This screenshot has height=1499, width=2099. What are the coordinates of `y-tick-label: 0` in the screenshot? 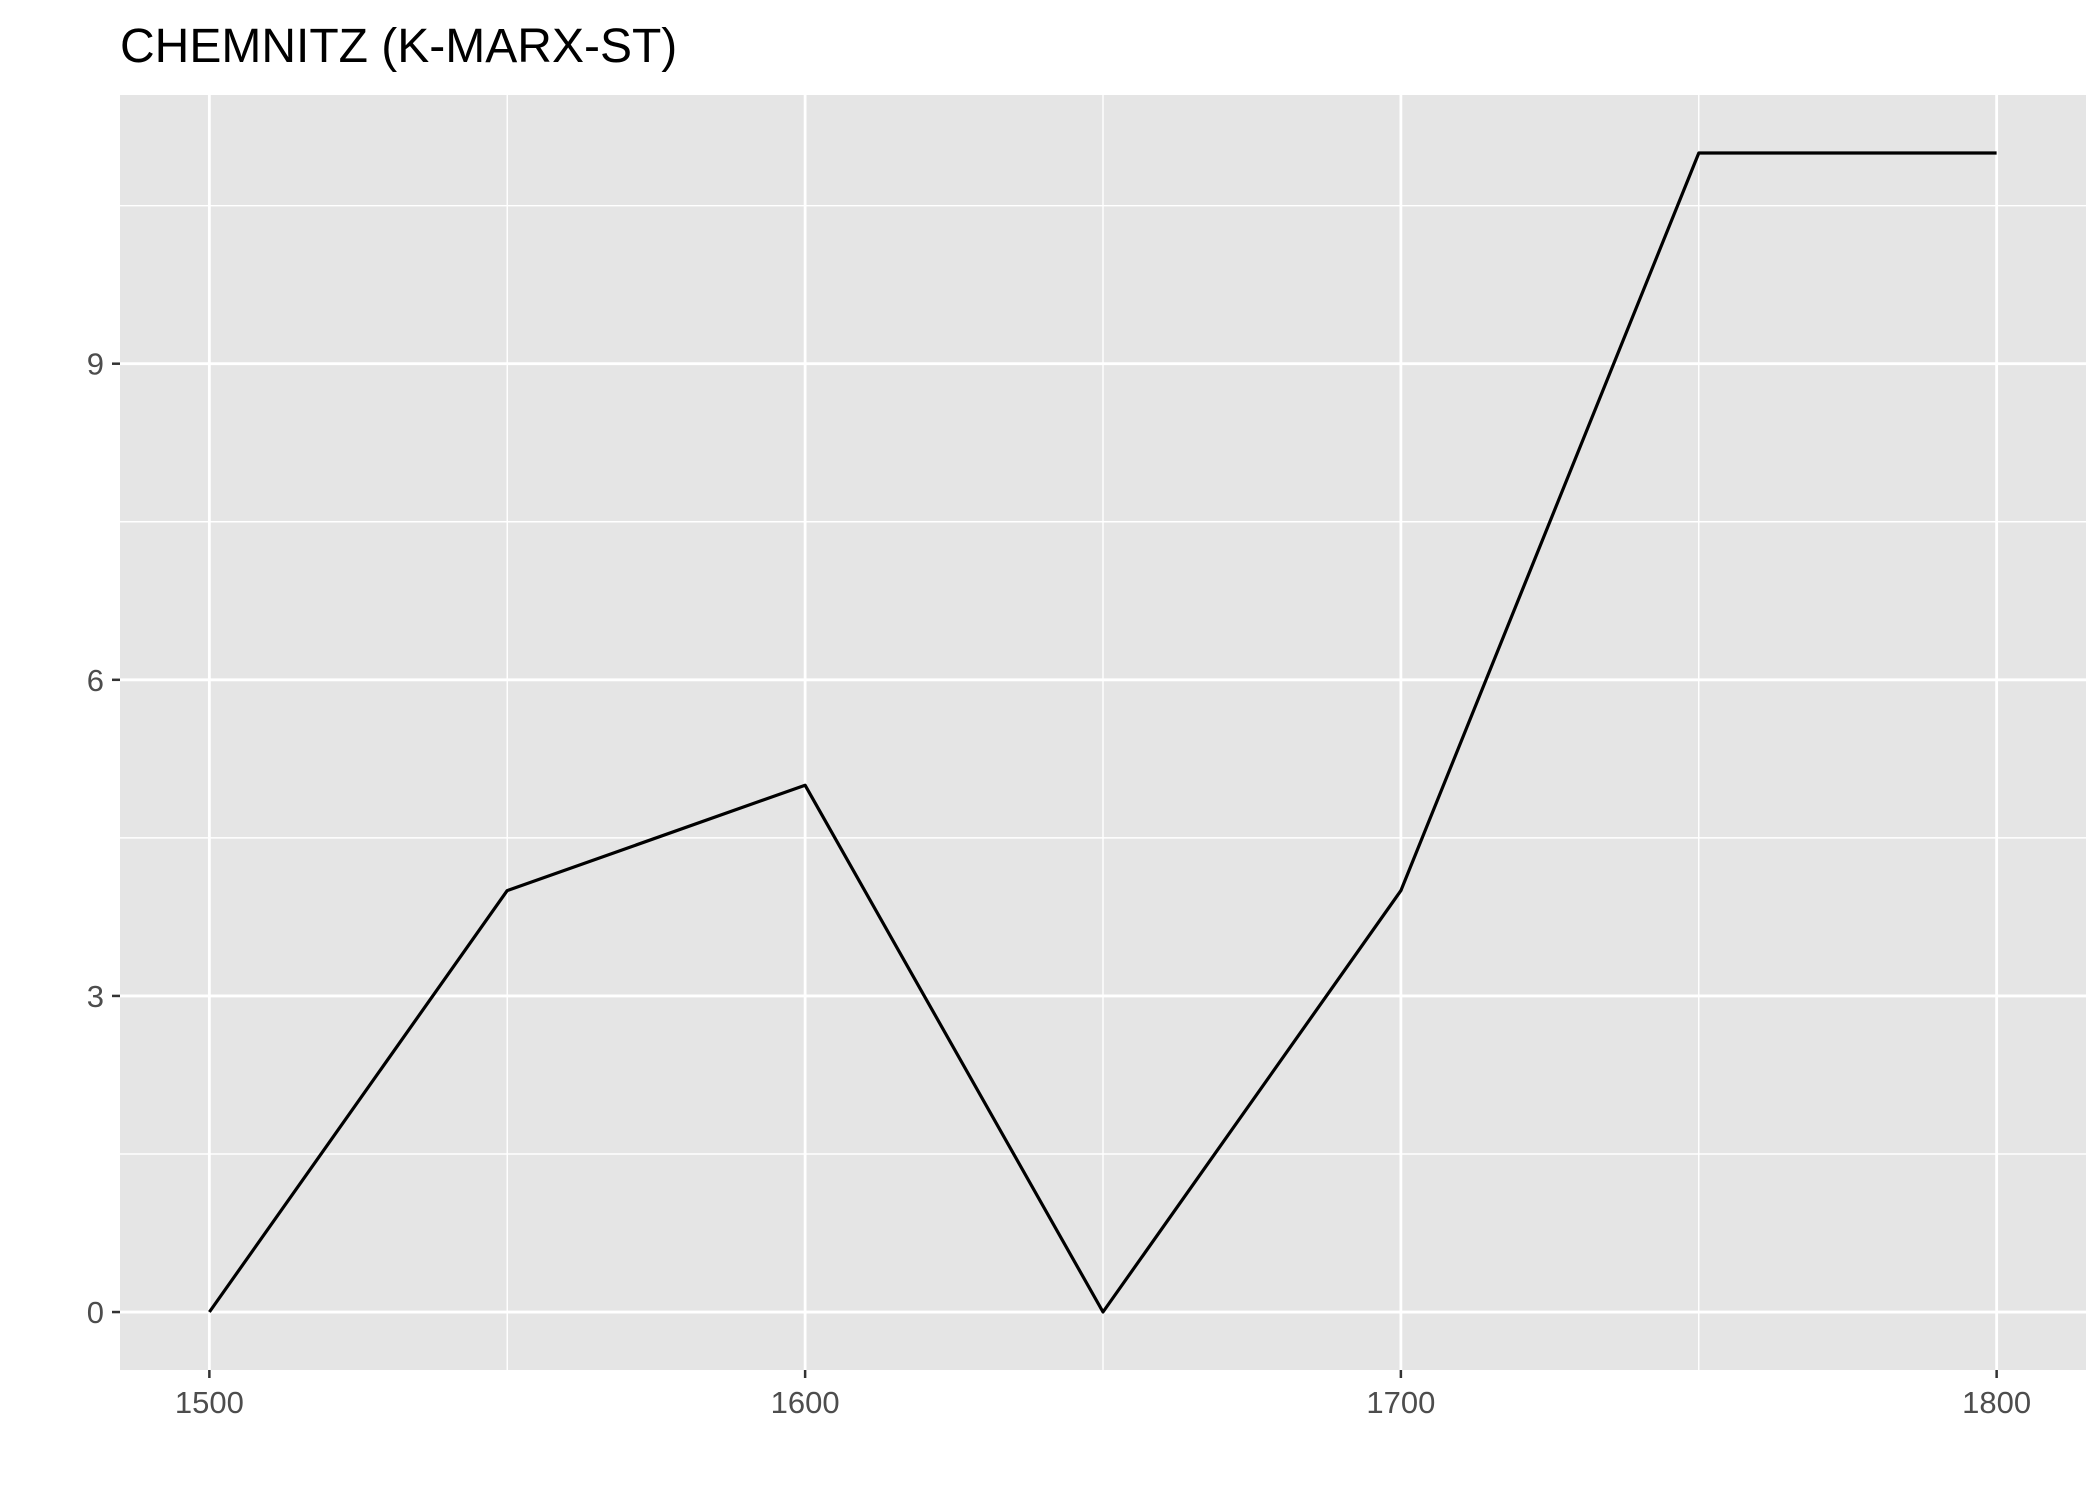 It's located at (95, 1312).